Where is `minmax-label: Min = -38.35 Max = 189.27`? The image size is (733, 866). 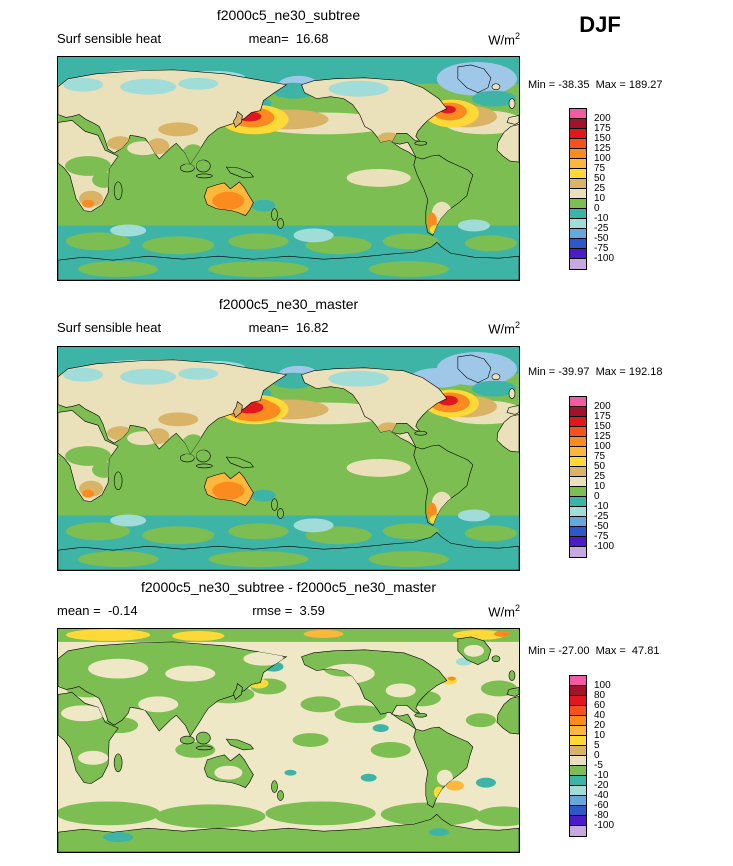 minmax-label: Min = -38.35 Max = 189.27 is located at coordinates (595, 85).